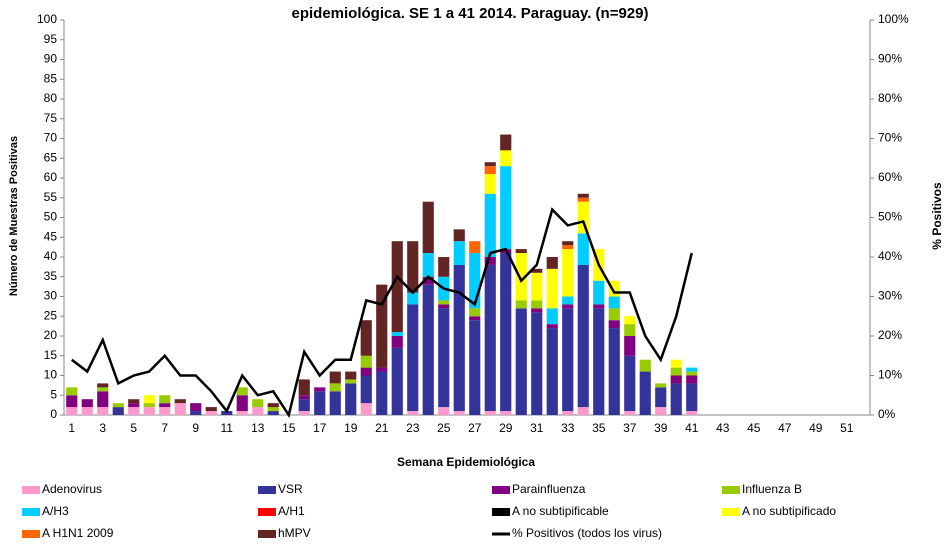 The image size is (949, 557). I want to click on x-tick-label: 9, so click(195, 428).